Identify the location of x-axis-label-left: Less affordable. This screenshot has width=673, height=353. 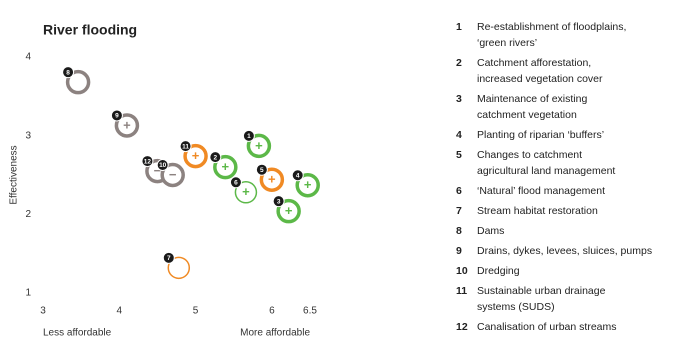
(77, 333).